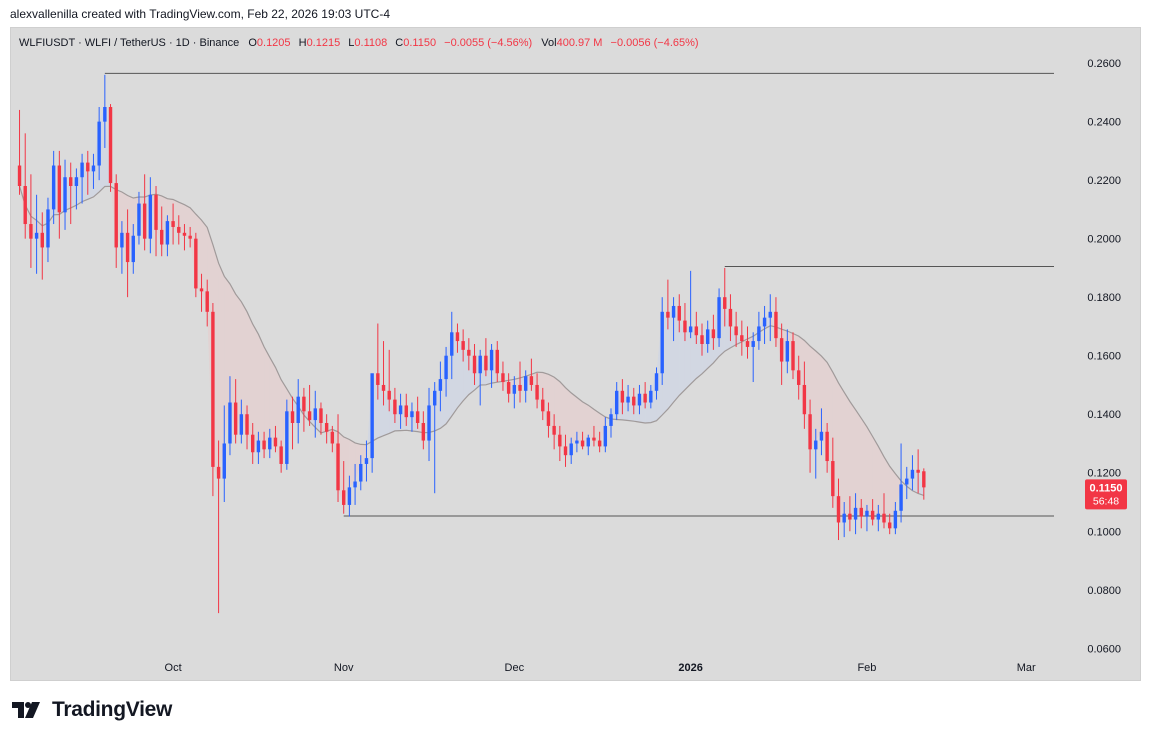  I want to click on time-tick-label: Dec, so click(515, 668).